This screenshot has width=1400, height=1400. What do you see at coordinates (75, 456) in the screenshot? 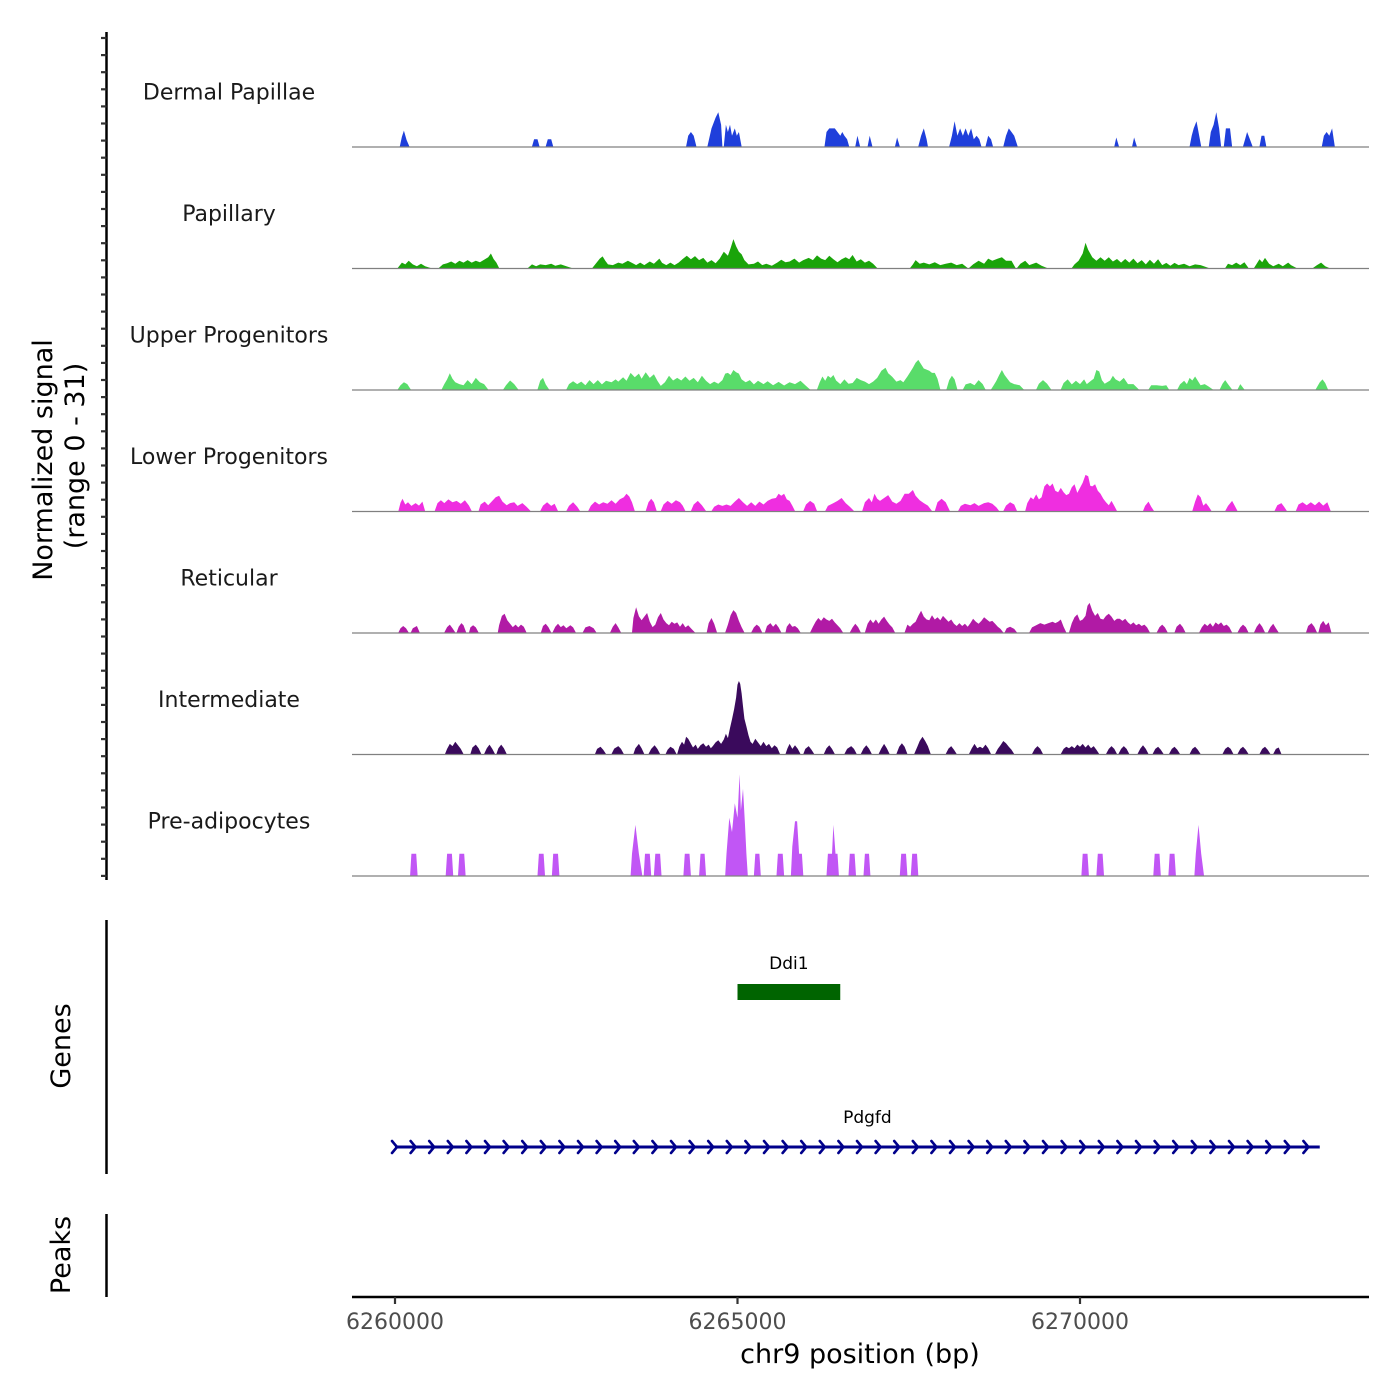
I see `signal-axis-range: (range 0 - 31)` at bounding box center [75, 456].